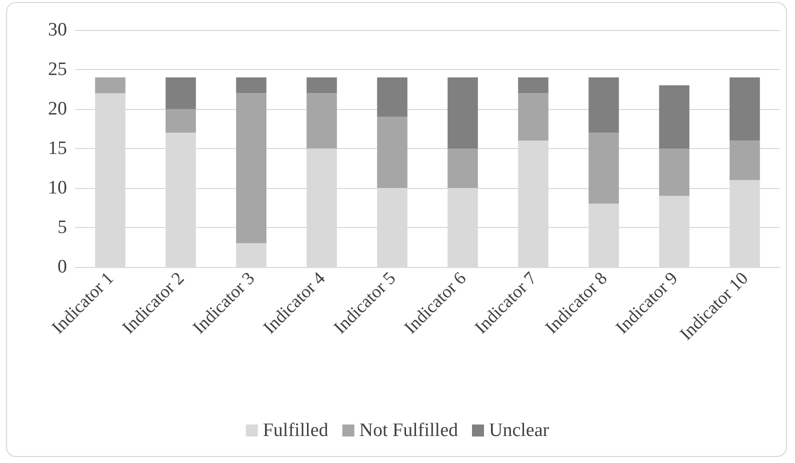 This screenshot has height=463, width=795. What do you see at coordinates (295, 430) in the screenshot?
I see `legend-label: Fulfilled` at bounding box center [295, 430].